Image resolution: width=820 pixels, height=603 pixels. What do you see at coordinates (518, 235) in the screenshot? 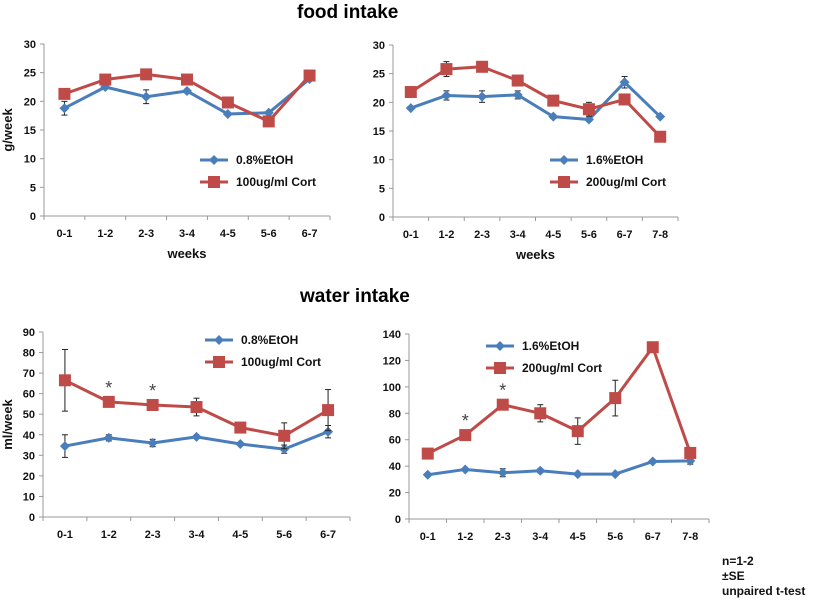
I see `food-high-x-tick-label: 3-4` at bounding box center [518, 235].